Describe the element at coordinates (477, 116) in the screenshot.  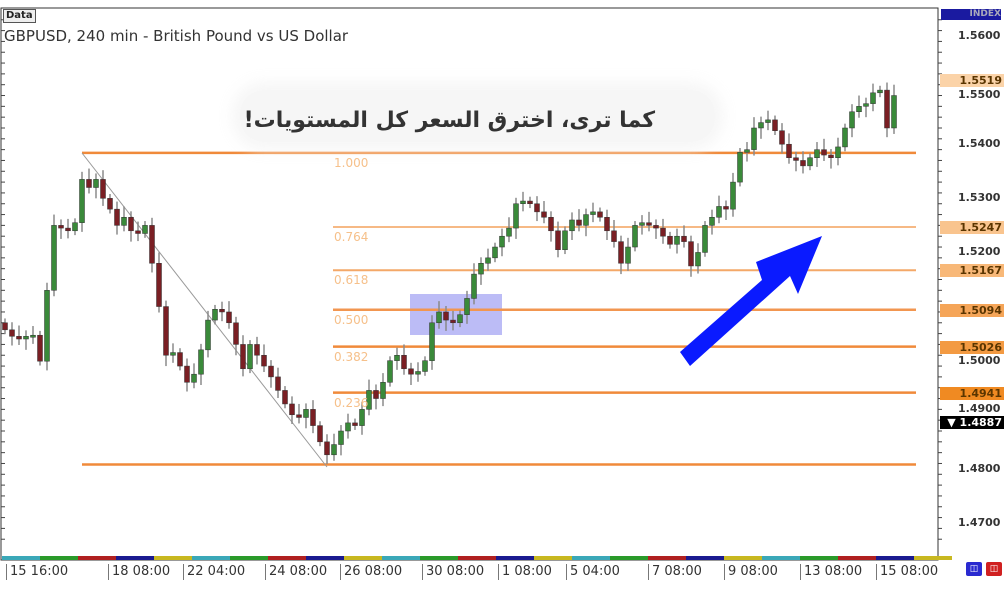
I see `annotation-banner` at that location.